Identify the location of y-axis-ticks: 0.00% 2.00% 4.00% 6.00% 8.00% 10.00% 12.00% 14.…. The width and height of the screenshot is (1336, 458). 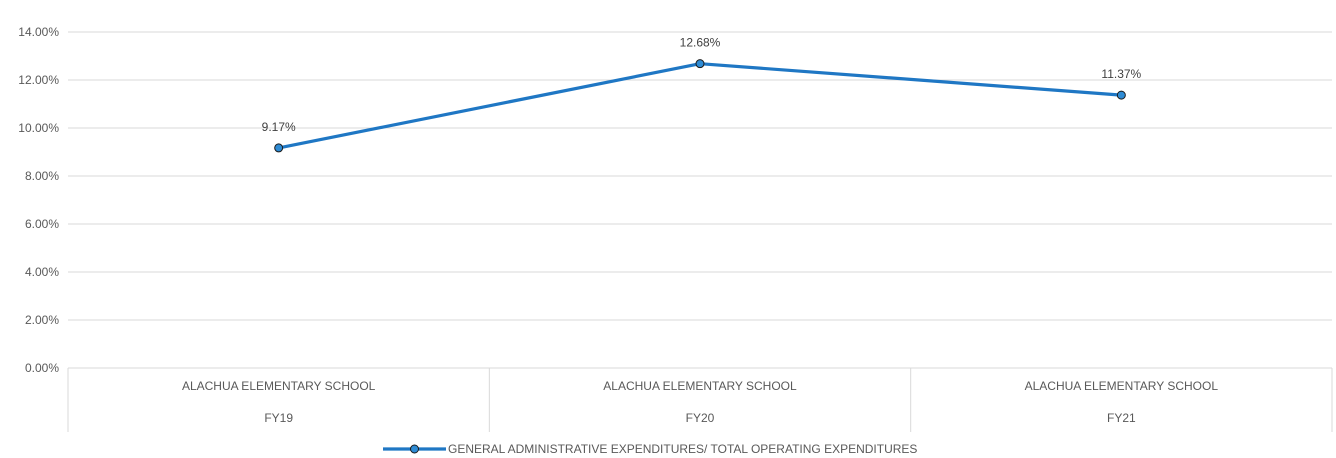
(38, 200).